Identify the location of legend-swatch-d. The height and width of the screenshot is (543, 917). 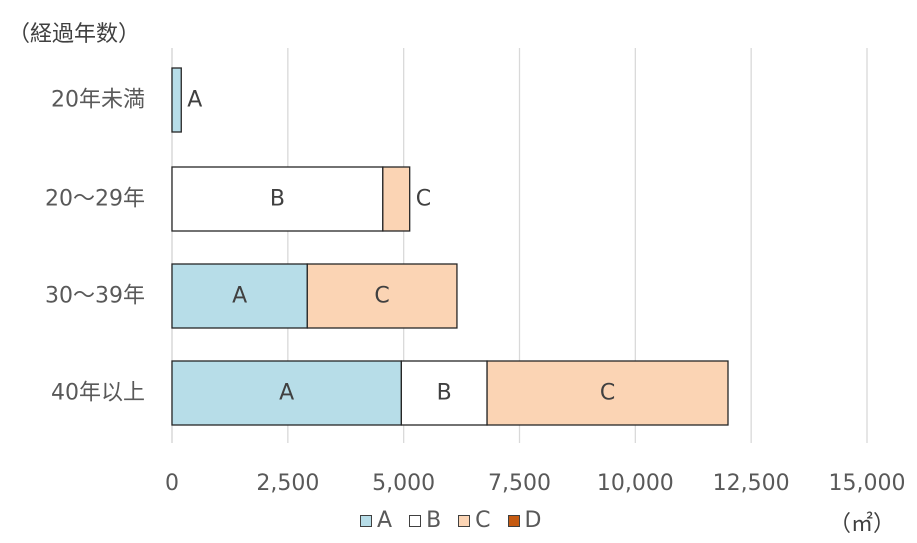
(513, 520).